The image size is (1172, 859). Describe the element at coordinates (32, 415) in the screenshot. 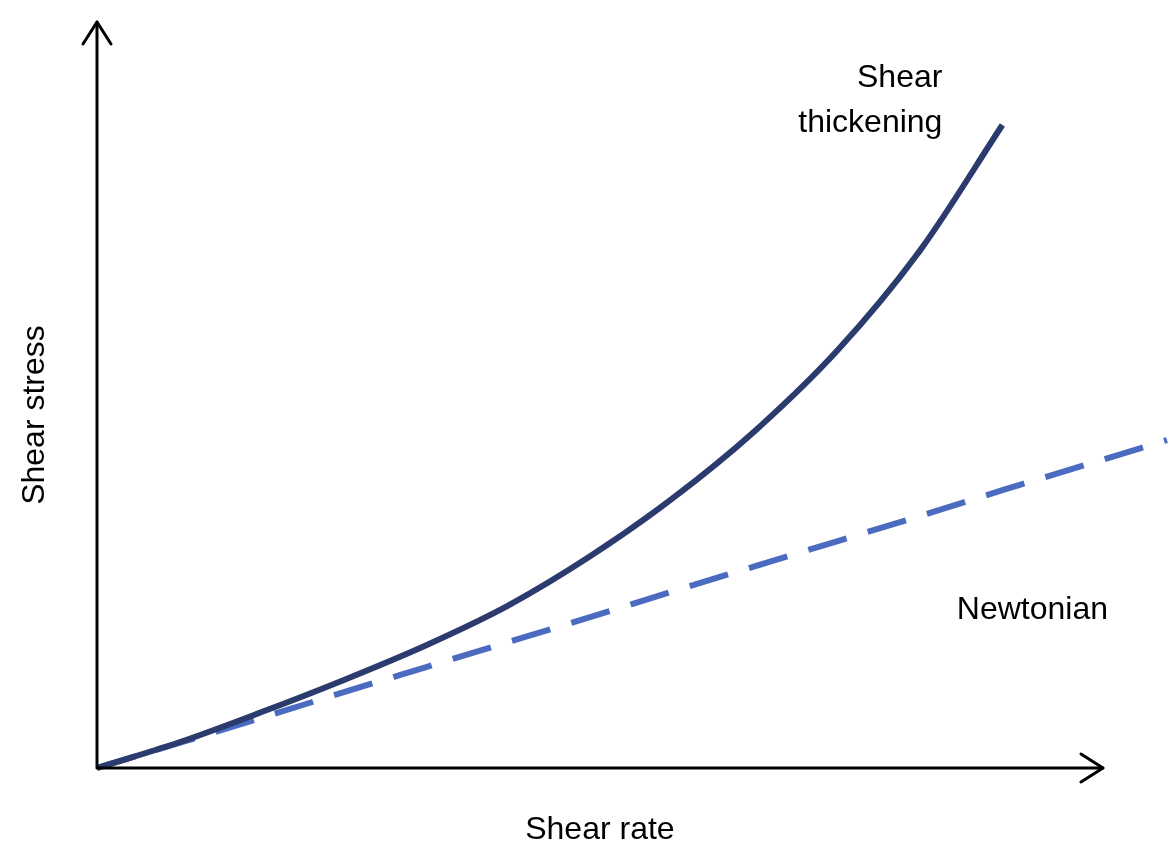

I see `y-axis-title: Shear stress` at that location.